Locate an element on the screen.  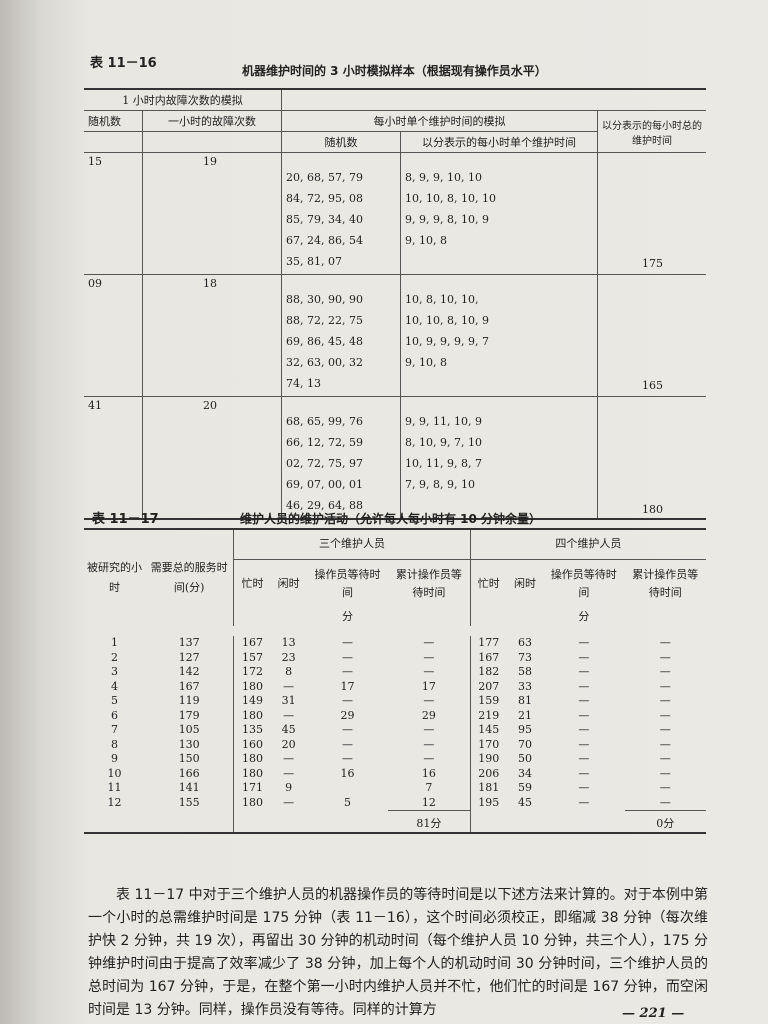
cell: 171 is located at coordinates (252, 788).